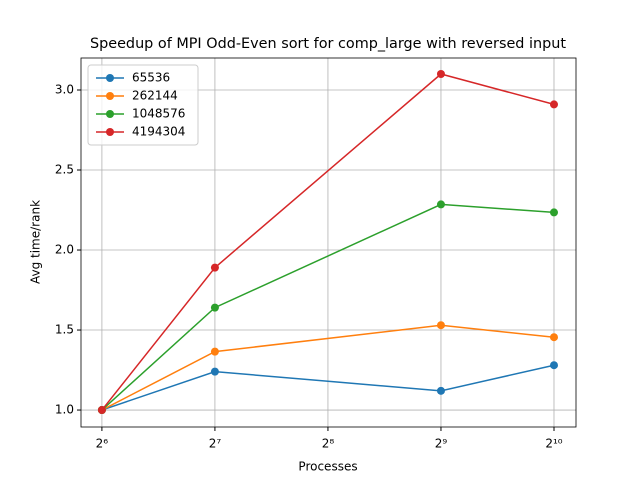 This screenshot has width=640, height=480. What do you see at coordinates (158, 114) in the screenshot?
I see `legend-label: 1048576` at bounding box center [158, 114].